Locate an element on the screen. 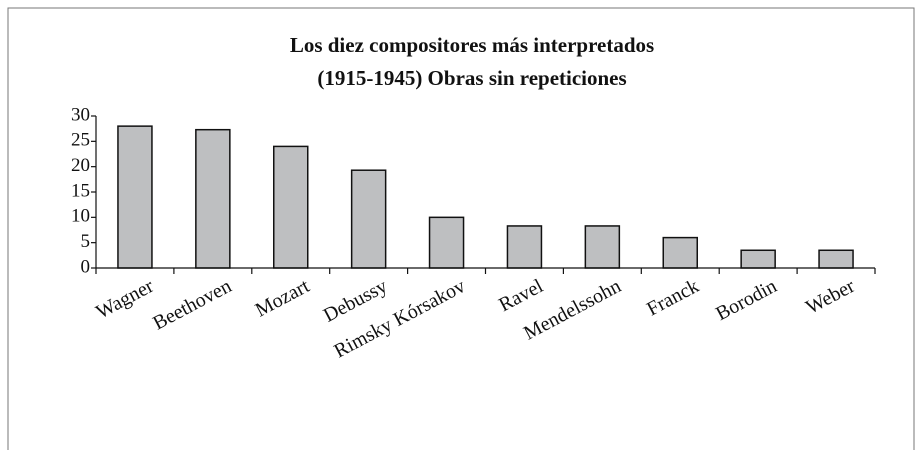 Image resolution: width=922 pixels, height=450 pixels. y-tick-label: 0 is located at coordinates (86, 266).